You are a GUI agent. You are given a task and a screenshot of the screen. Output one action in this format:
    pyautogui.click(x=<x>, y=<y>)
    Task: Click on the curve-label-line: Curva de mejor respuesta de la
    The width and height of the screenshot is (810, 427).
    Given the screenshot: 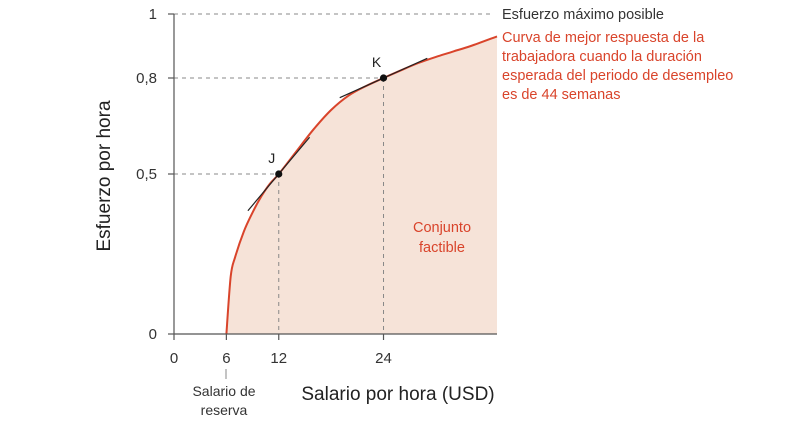 What is the action you would take?
    pyautogui.click(x=603, y=38)
    